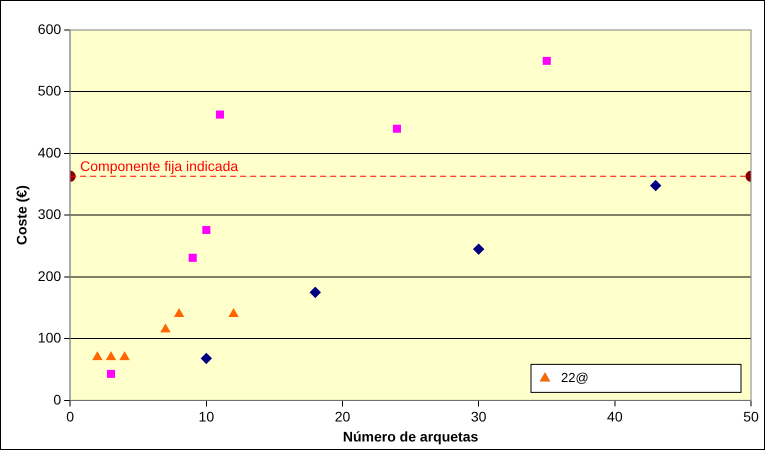  What do you see at coordinates (50, 214) in the screenshot?
I see `y-tick-label: 300` at bounding box center [50, 214].